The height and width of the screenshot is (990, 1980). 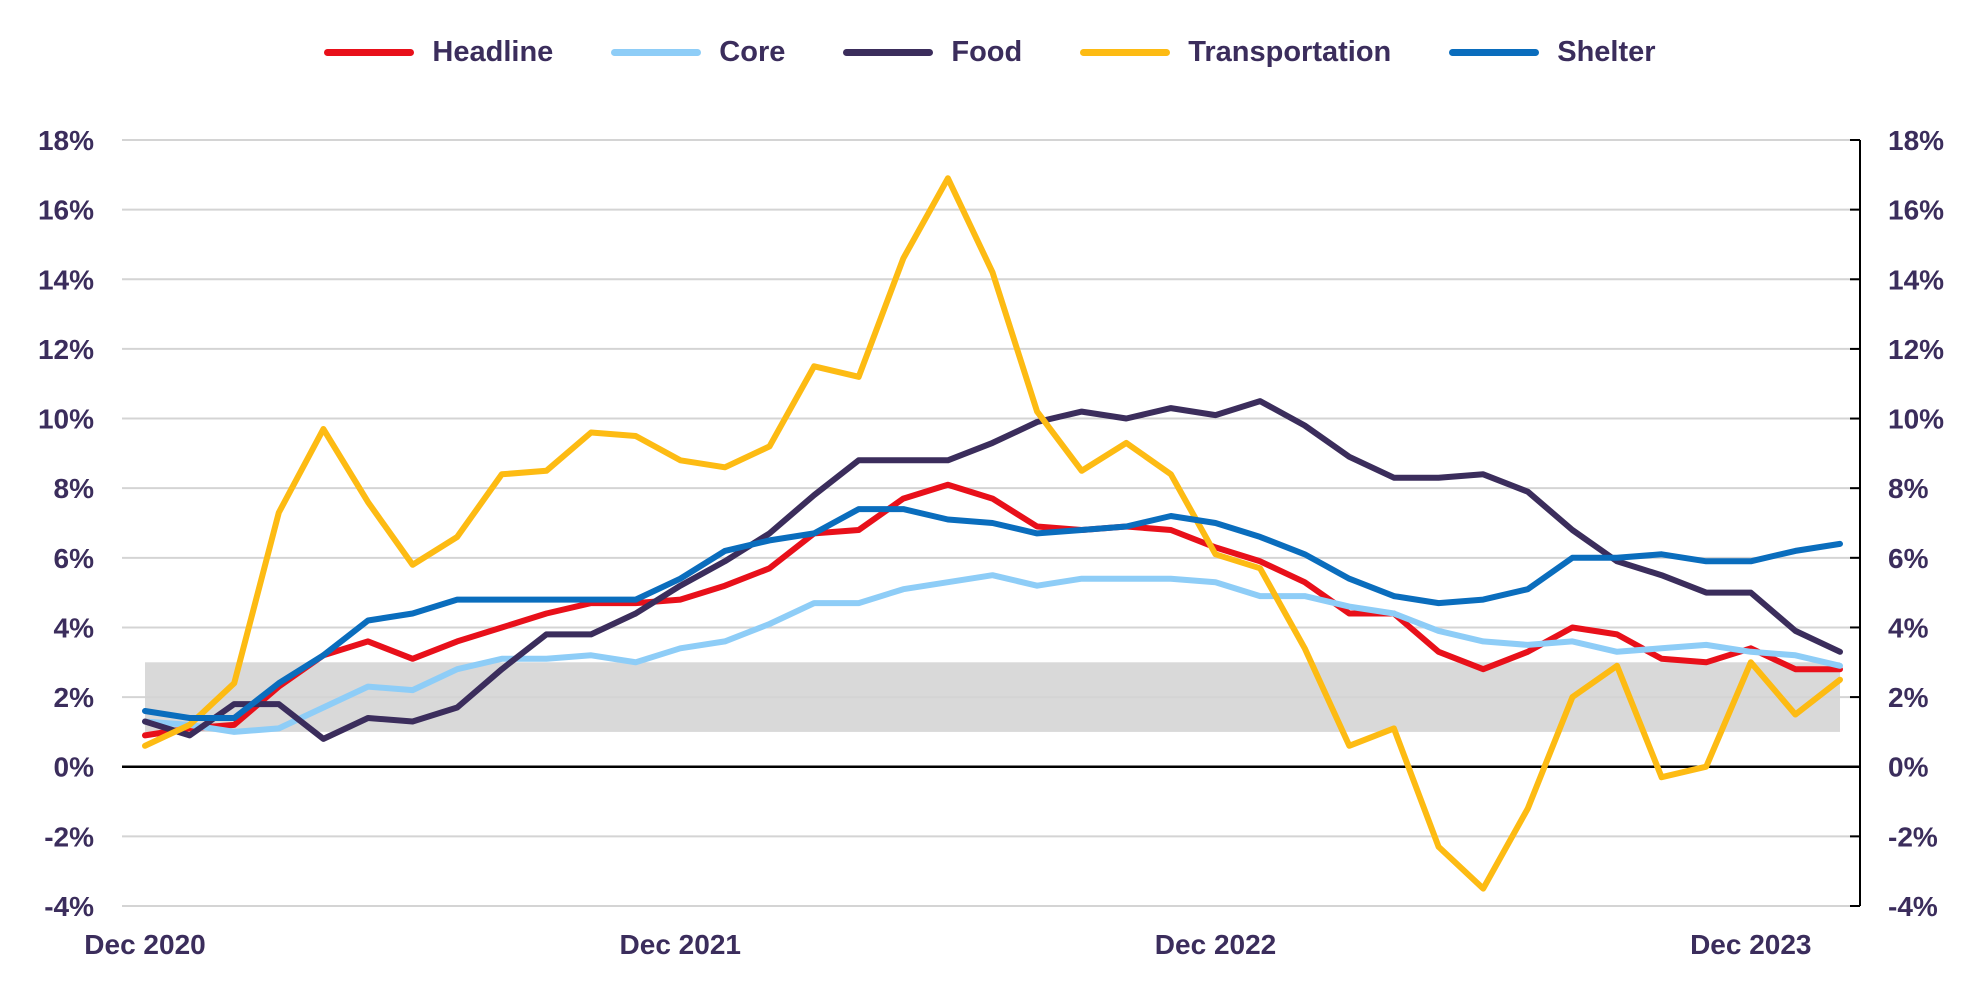 I want to click on y-tick-label-right: 16%, so click(x=1916, y=210).